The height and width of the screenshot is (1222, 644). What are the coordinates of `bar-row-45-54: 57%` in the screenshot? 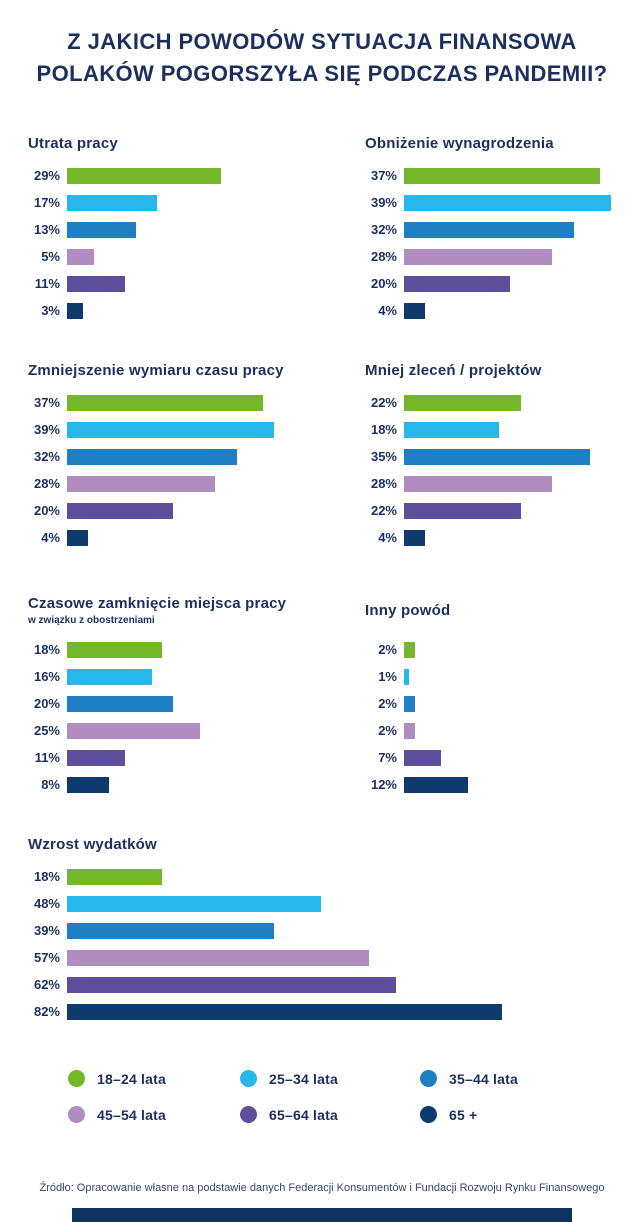 It's located at (322, 957).